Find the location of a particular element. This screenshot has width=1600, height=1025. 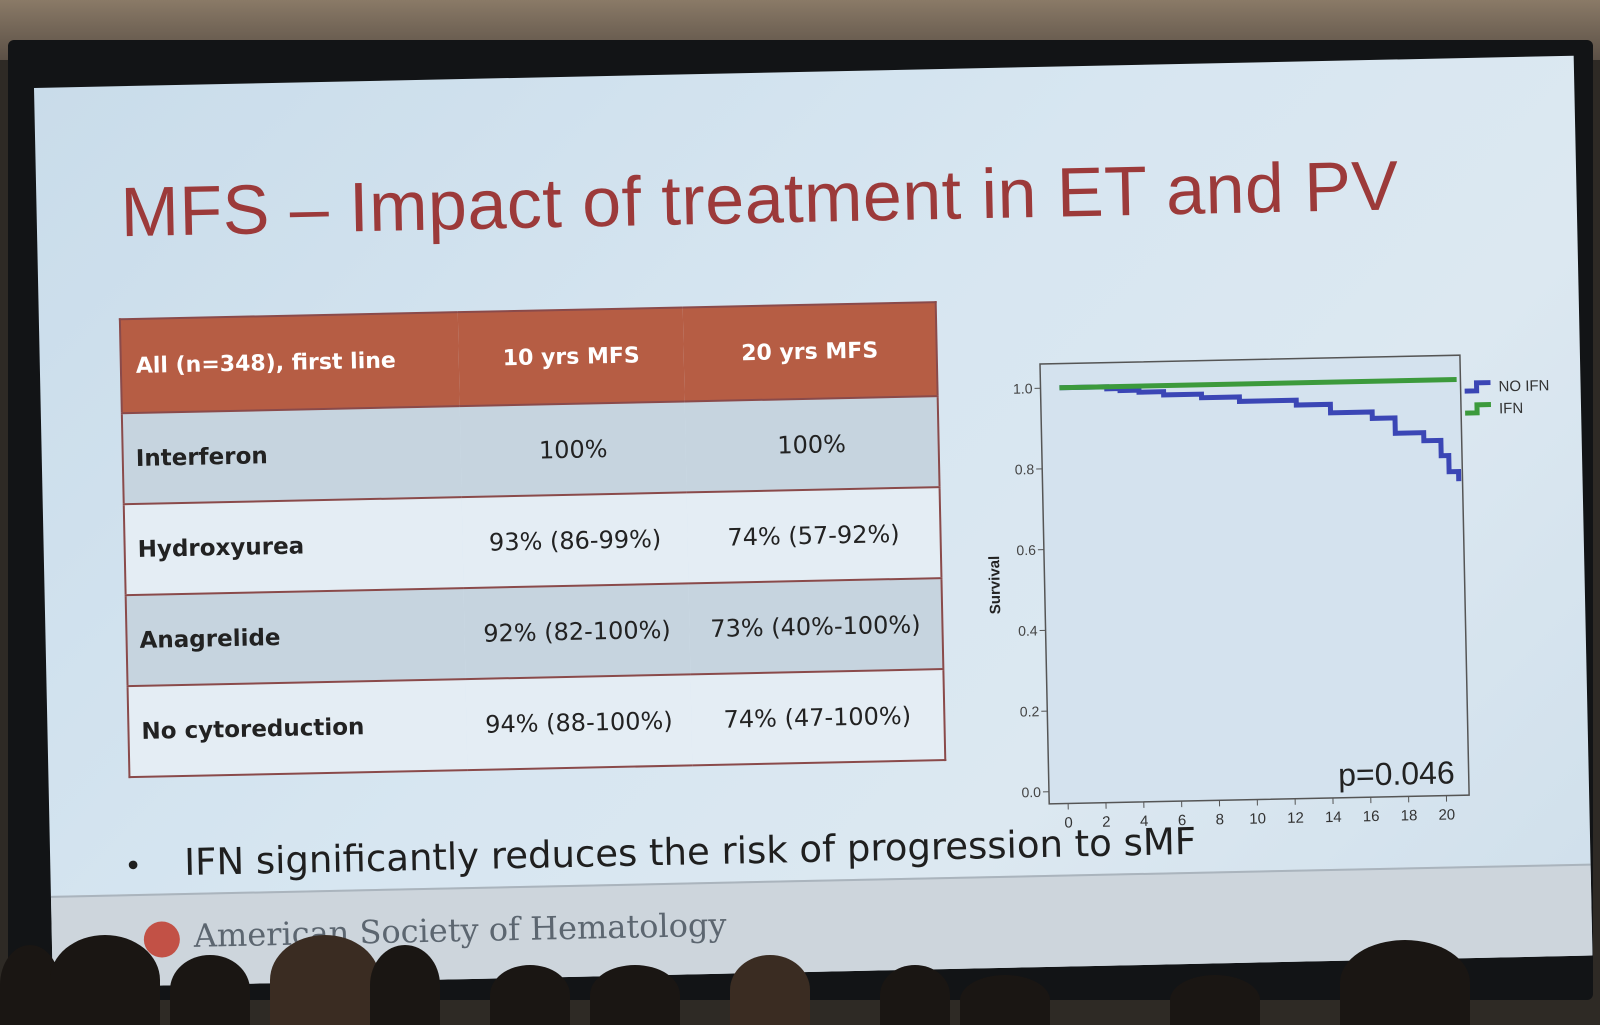

x-tick-label: 10 is located at coordinates (1257, 818).